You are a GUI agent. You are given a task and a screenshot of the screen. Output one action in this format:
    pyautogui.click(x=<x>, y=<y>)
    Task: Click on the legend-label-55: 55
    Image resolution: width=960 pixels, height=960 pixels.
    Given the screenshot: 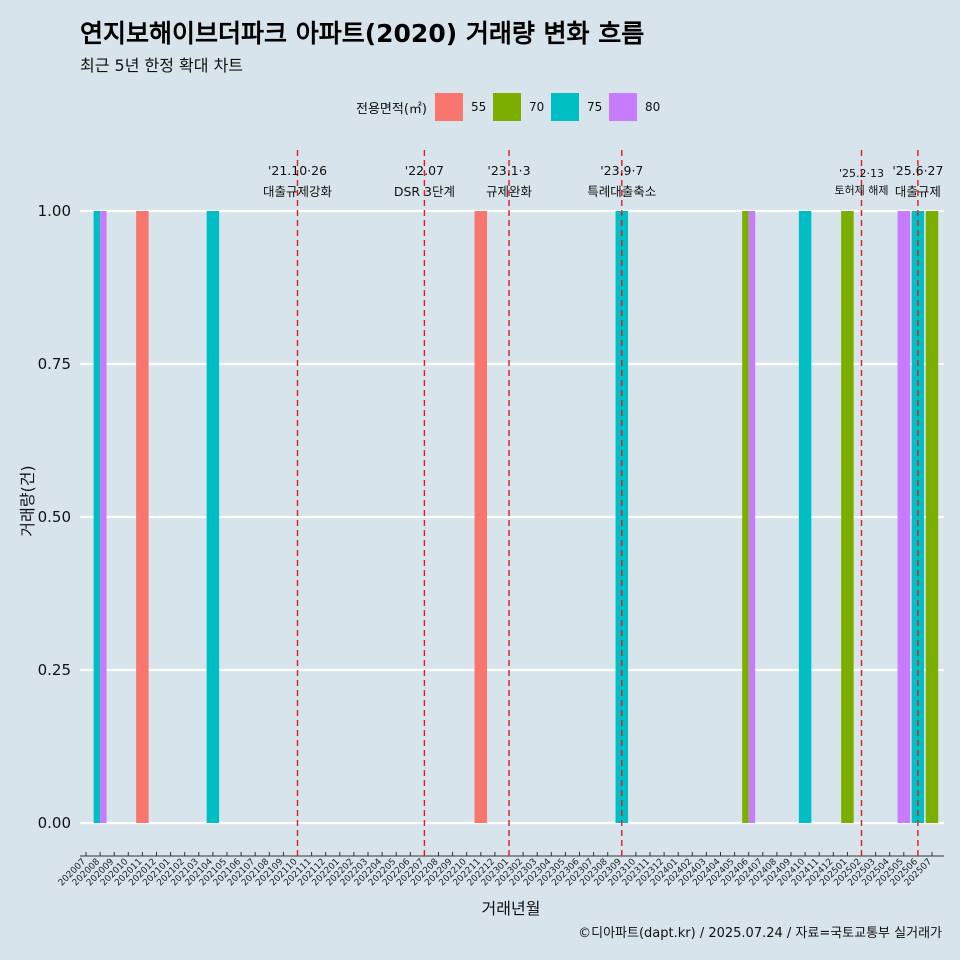 What is the action you would take?
    pyautogui.click(x=478, y=107)
    